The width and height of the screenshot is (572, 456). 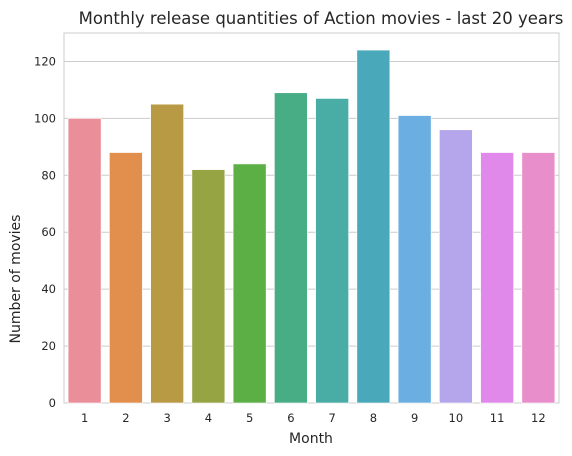 What do you see at coordinates (16, 279) in the screenshot?
I see `y-axis-label: Number of movies` at bounding box center [16, 279].